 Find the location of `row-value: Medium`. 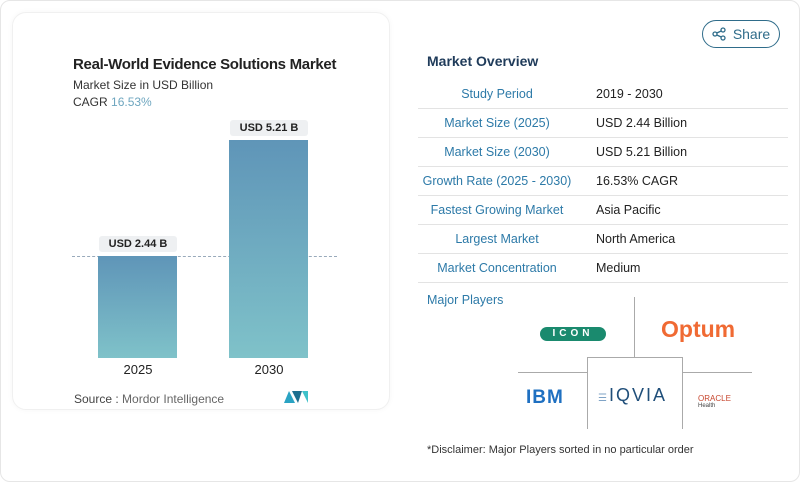

row-value: Medium is located at coordinates (618, 268).